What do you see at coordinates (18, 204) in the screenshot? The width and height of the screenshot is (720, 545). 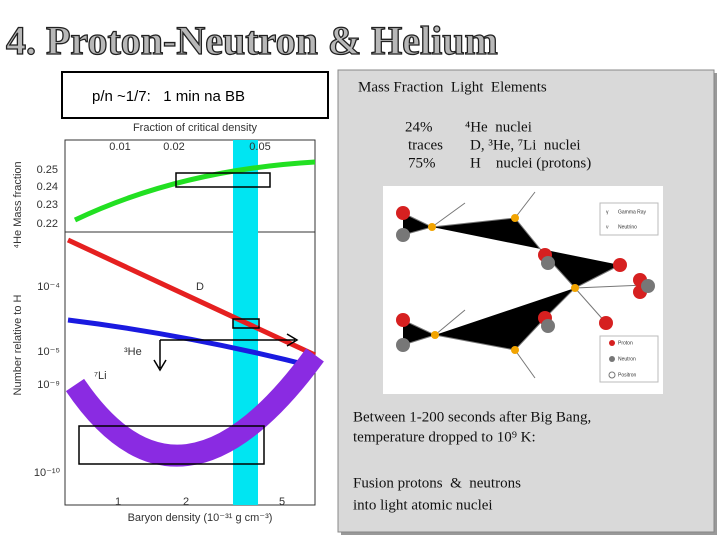 I see `y-label: ⁴He Mass fraction` at bounding box center [18, 204].